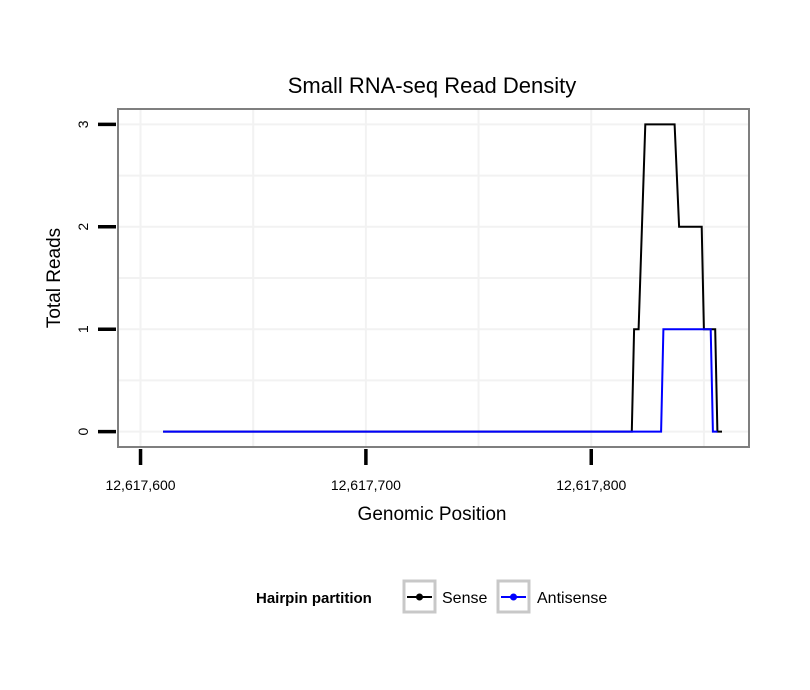 This screenshot has height=690, width=810. What do you see at coordinates (366, 485) in the screenshot?
I see `x-tick-label: 12,617,700` at bounding box center [366, 485].